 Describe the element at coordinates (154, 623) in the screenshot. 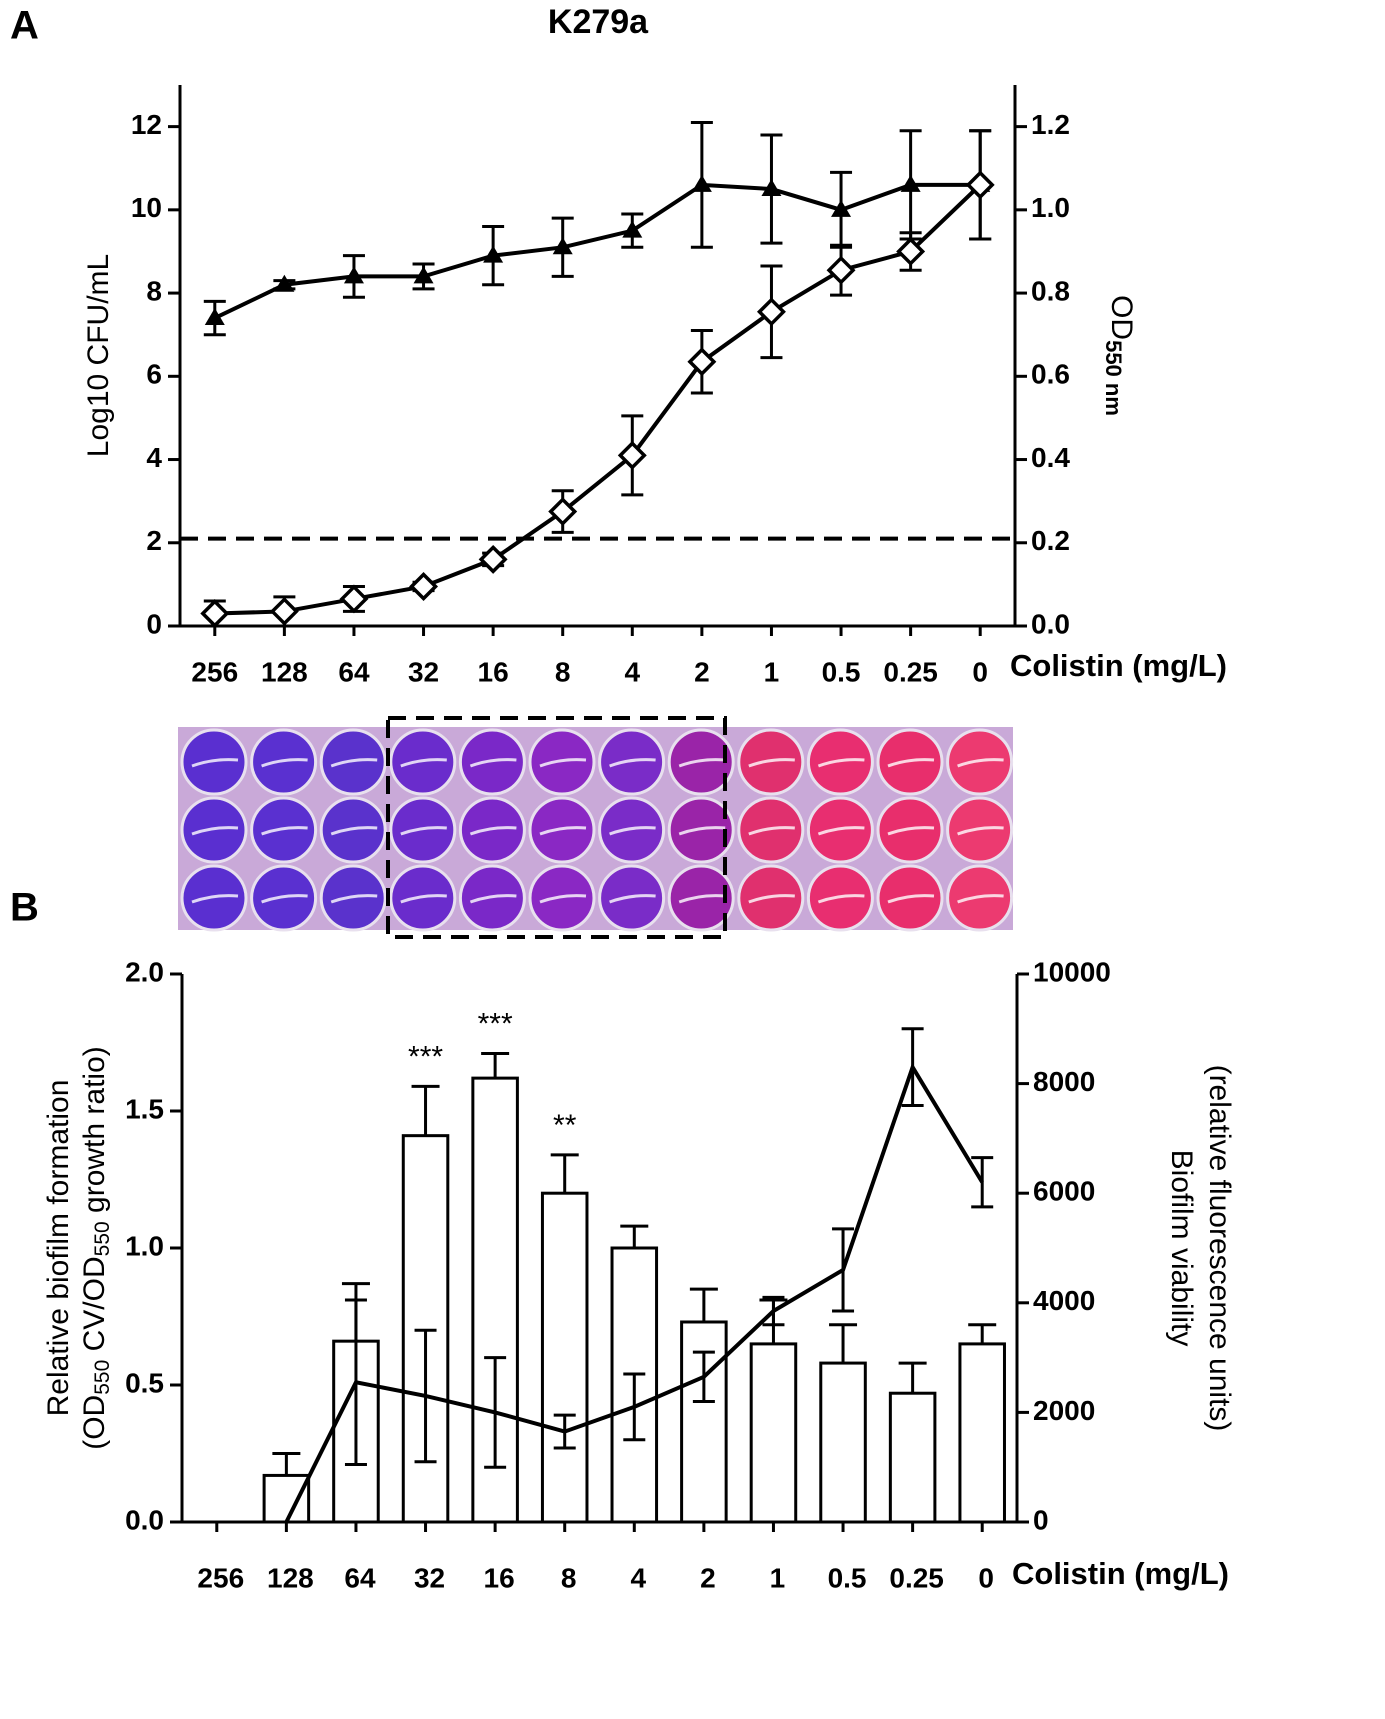

I see `y-tick-label: 0` at that location.